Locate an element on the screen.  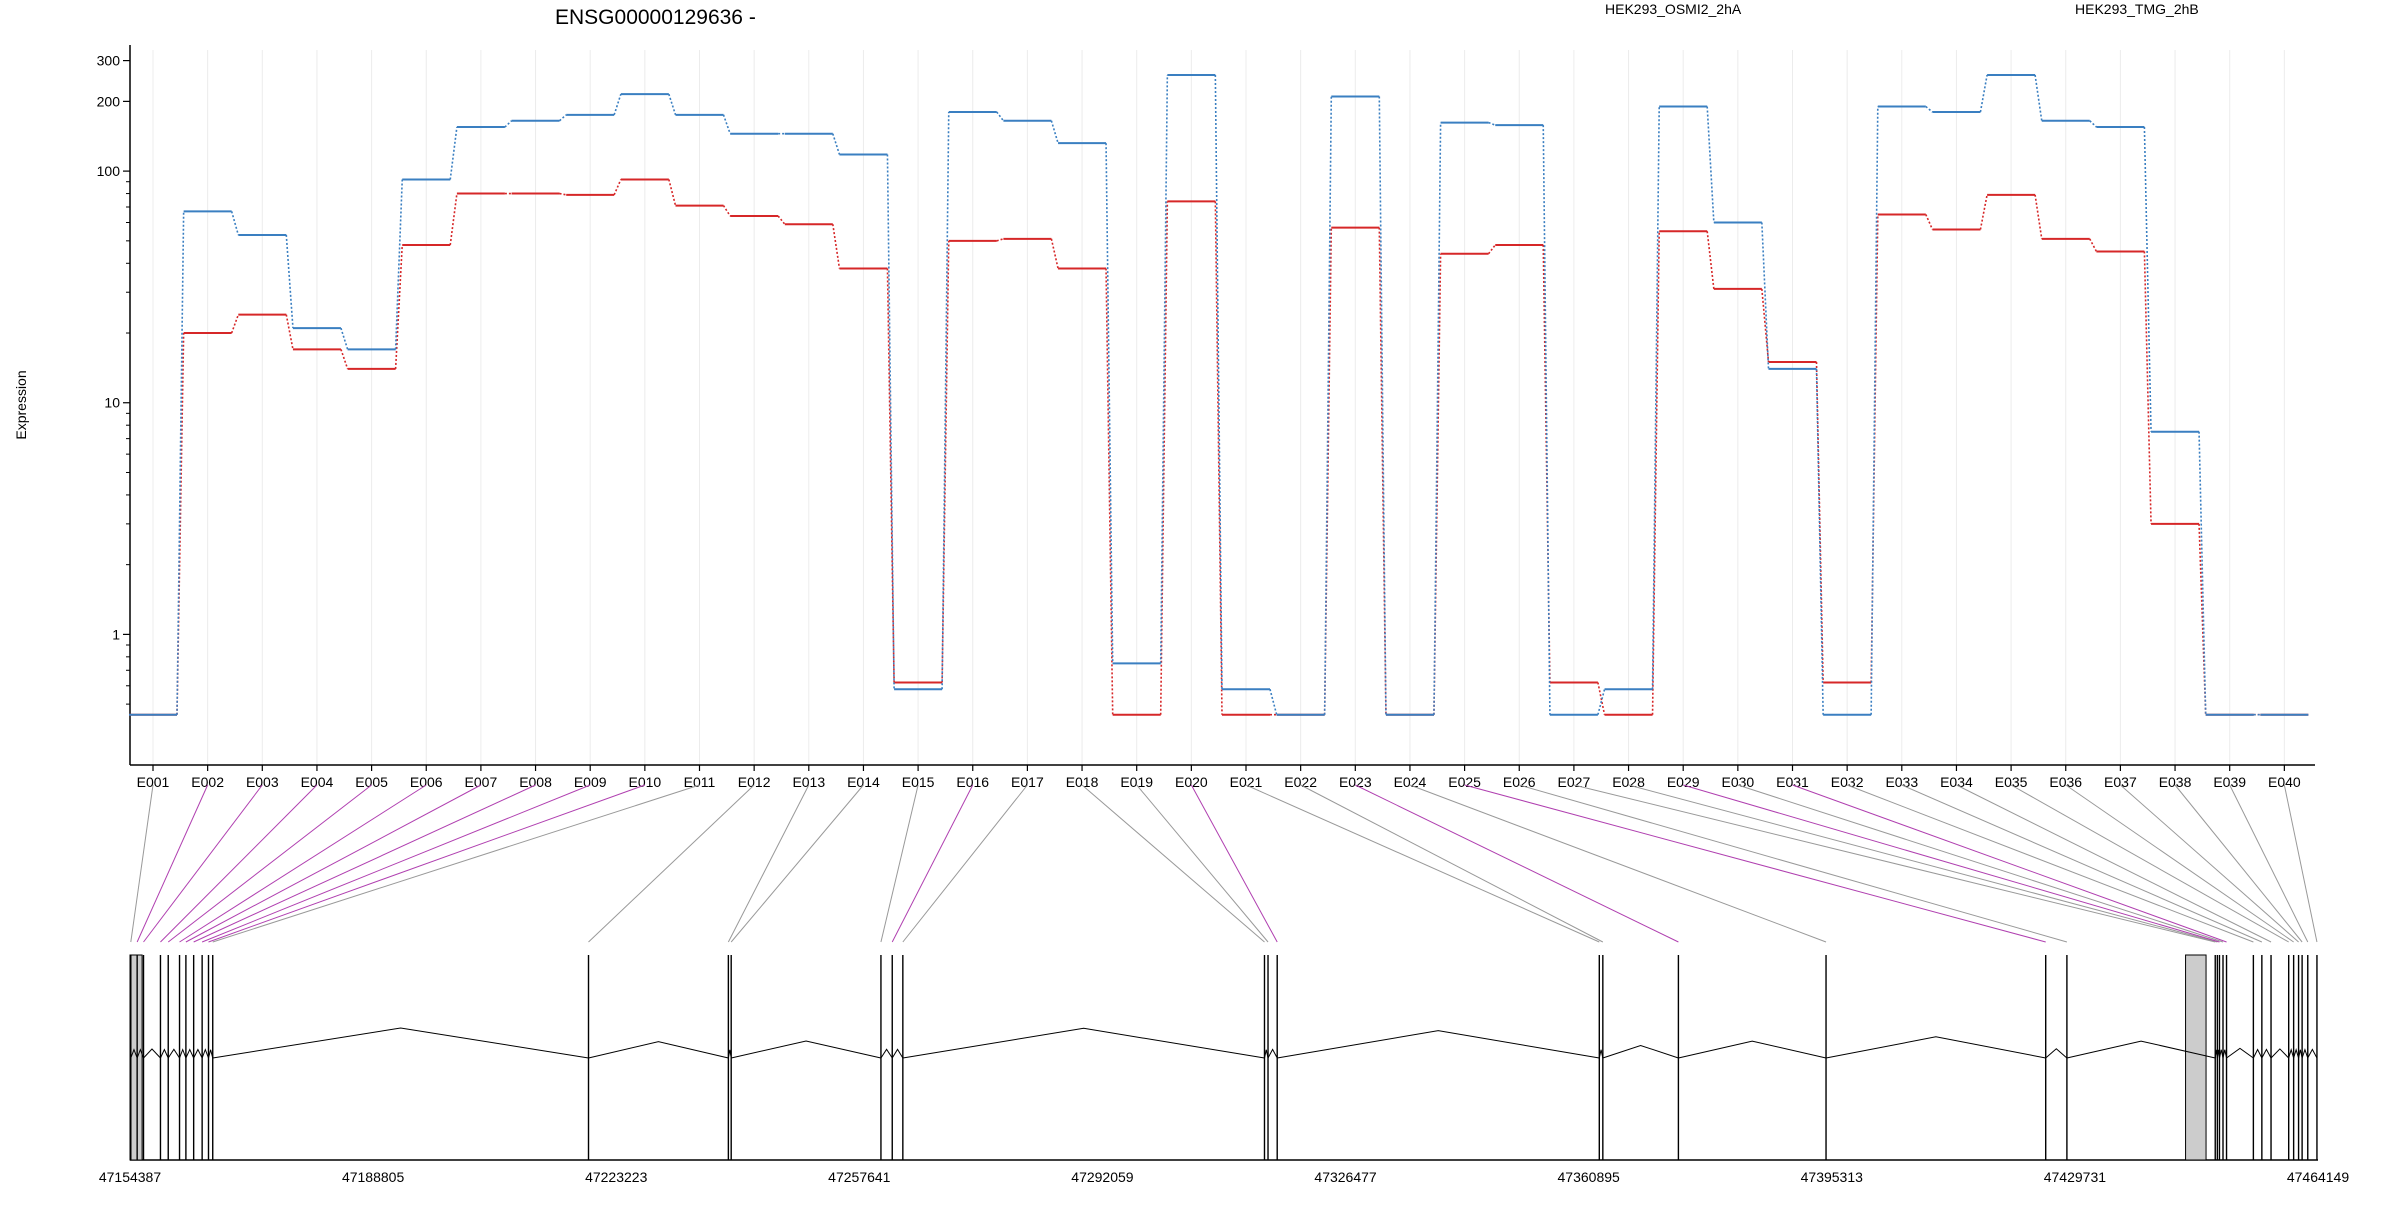
x-tick-label: E023 is located at coordinates (1355, 782).